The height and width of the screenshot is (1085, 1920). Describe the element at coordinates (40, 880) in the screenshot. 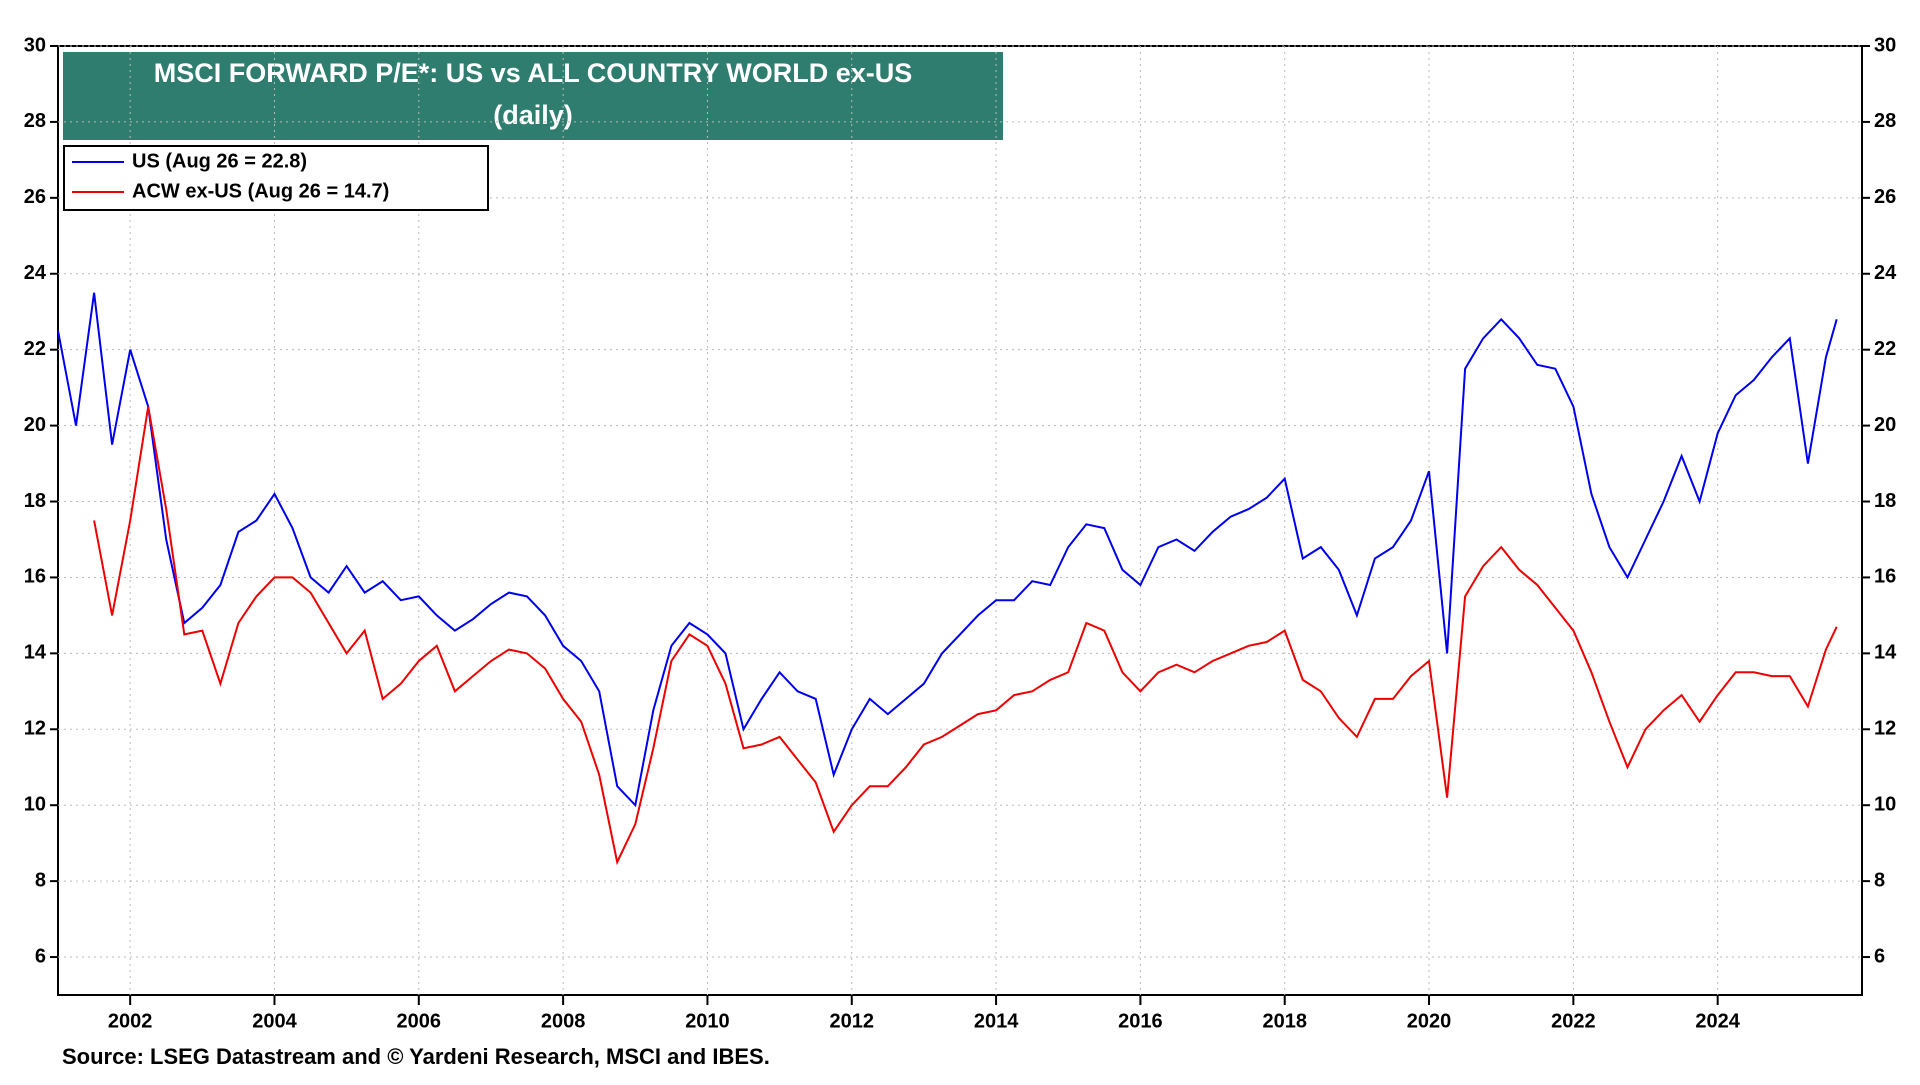

I see `y-tick-label: 8` at that location.